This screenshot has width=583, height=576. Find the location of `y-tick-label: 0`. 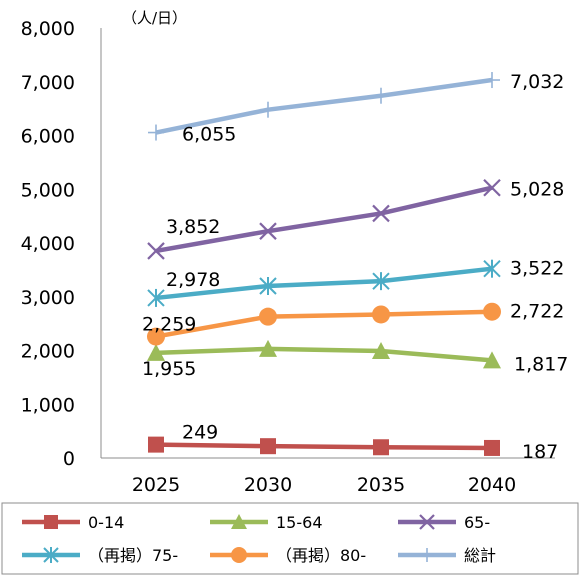

y-tick-label: 0 is located at coordinates (69, 459).